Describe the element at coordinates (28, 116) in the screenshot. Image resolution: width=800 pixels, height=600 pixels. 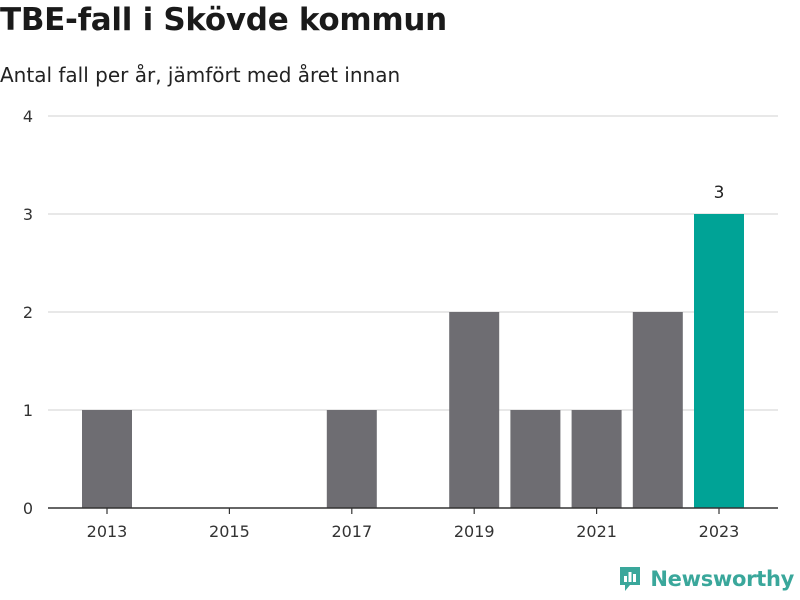
I see `y-tick-label: 4` at that location.